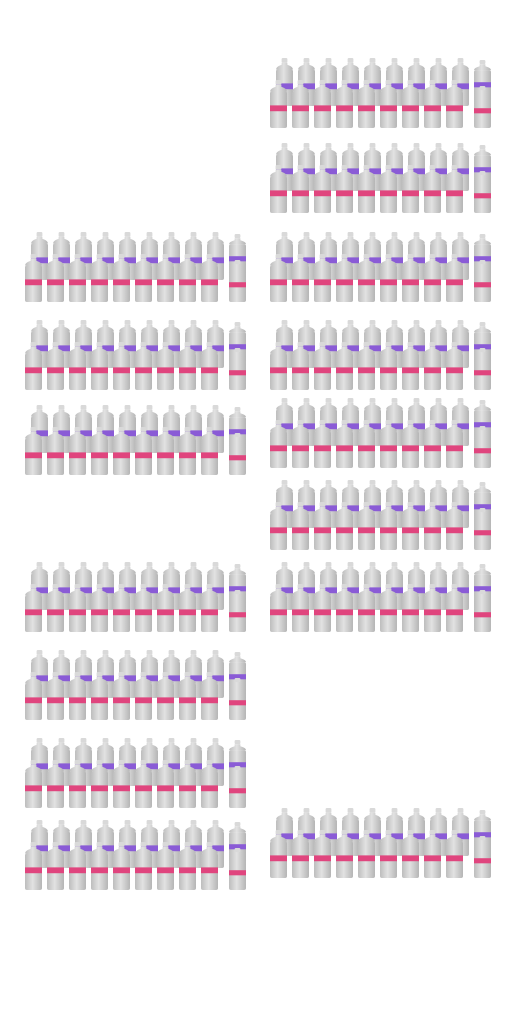 This screenshot has height=1024, width=512. I want to click on bottle-back, so click(105, 344).